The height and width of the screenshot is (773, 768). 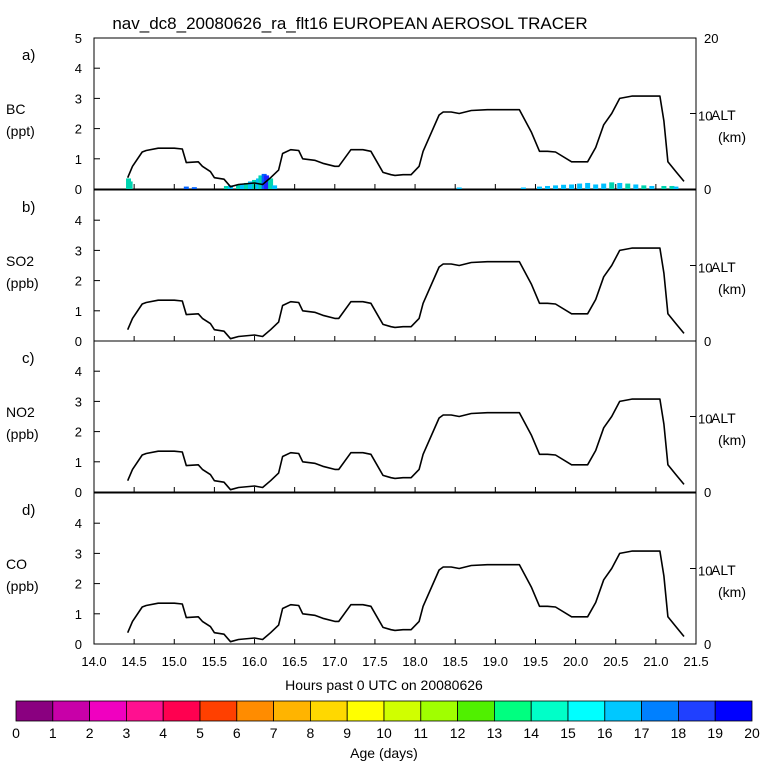 I want to click on unit-label: (ppt), so click(x=20, y=131).